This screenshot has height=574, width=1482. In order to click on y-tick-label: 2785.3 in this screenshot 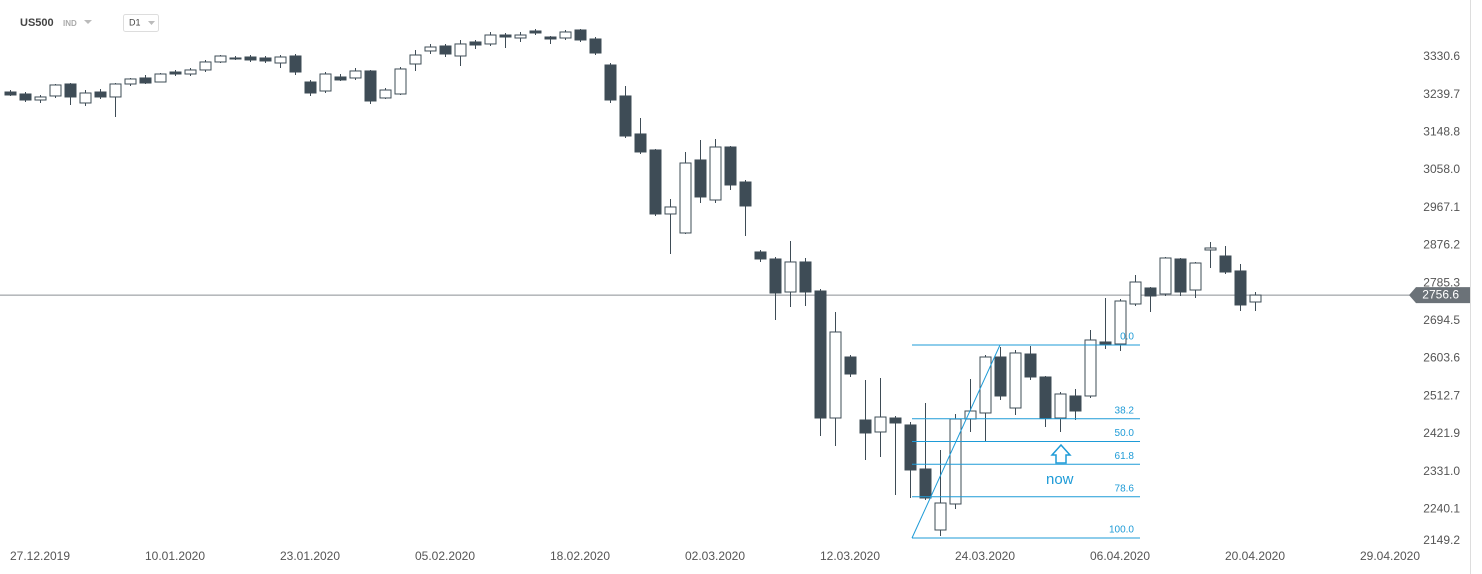, I will do `click(1441, 282)`.